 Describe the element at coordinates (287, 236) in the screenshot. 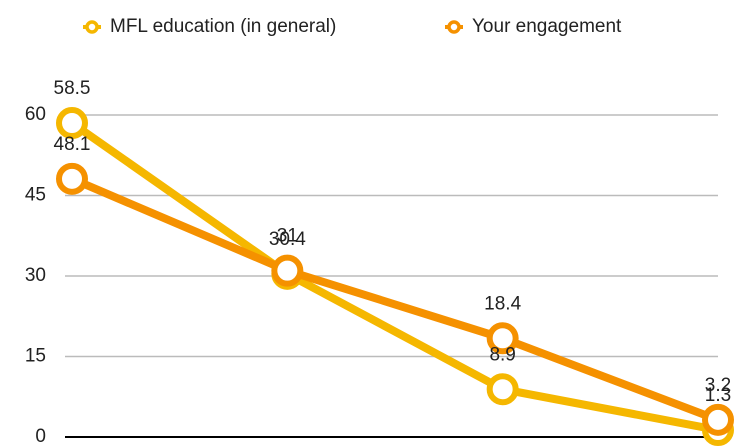

I see `data-label: 31` at that location.